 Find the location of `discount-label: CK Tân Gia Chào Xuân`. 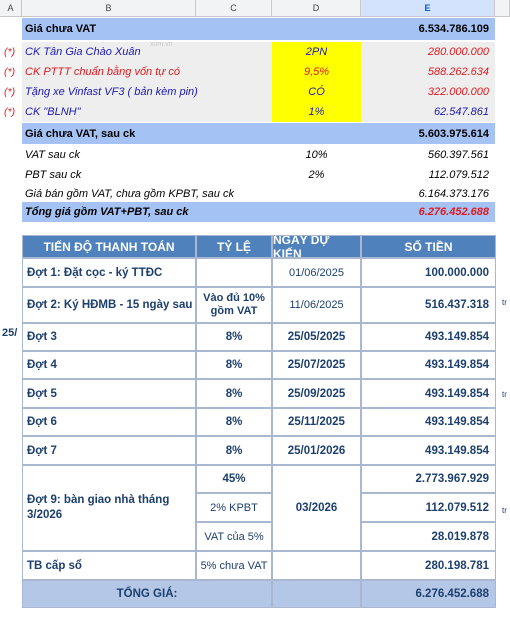

discount-label: CK Tân Gia Chào Xuân is located at coordinates (83, 52).